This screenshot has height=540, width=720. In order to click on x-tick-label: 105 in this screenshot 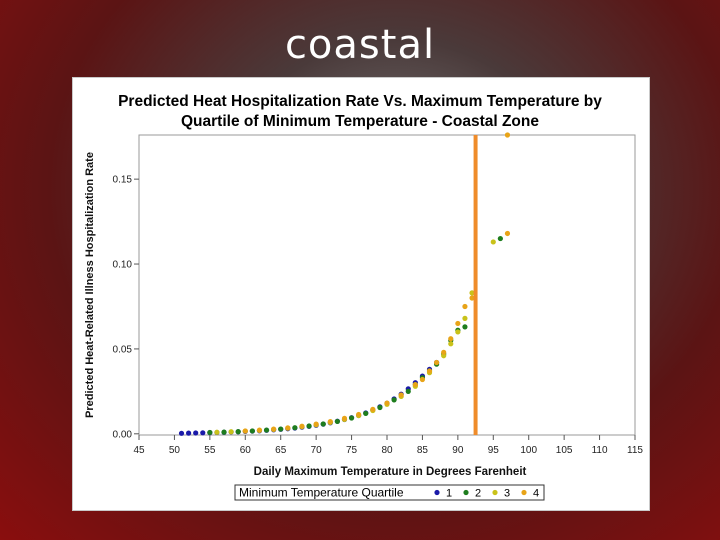, I will do `click(564, 450)`.